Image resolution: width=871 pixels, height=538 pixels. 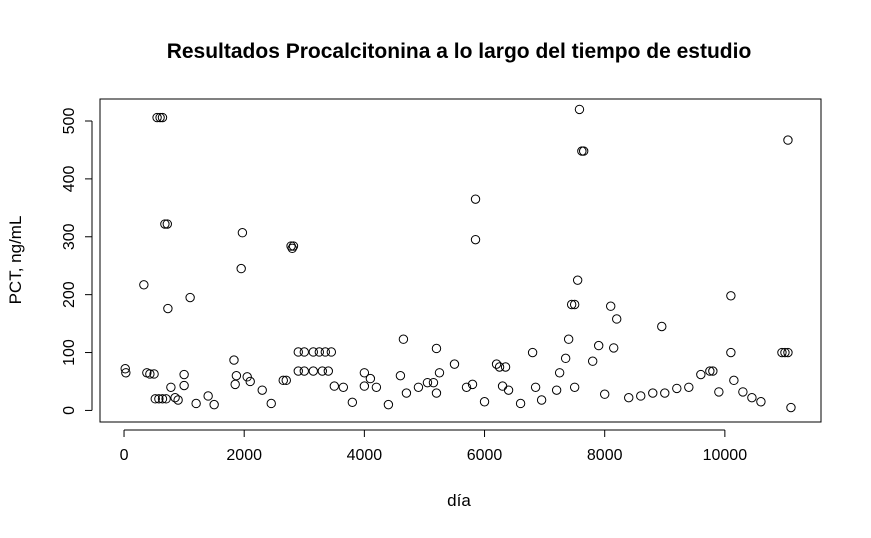 What do you see at coordinates (69, 236) in the screenshot?
I see `y-tick-label: 300` at bounding box center [69, 236].